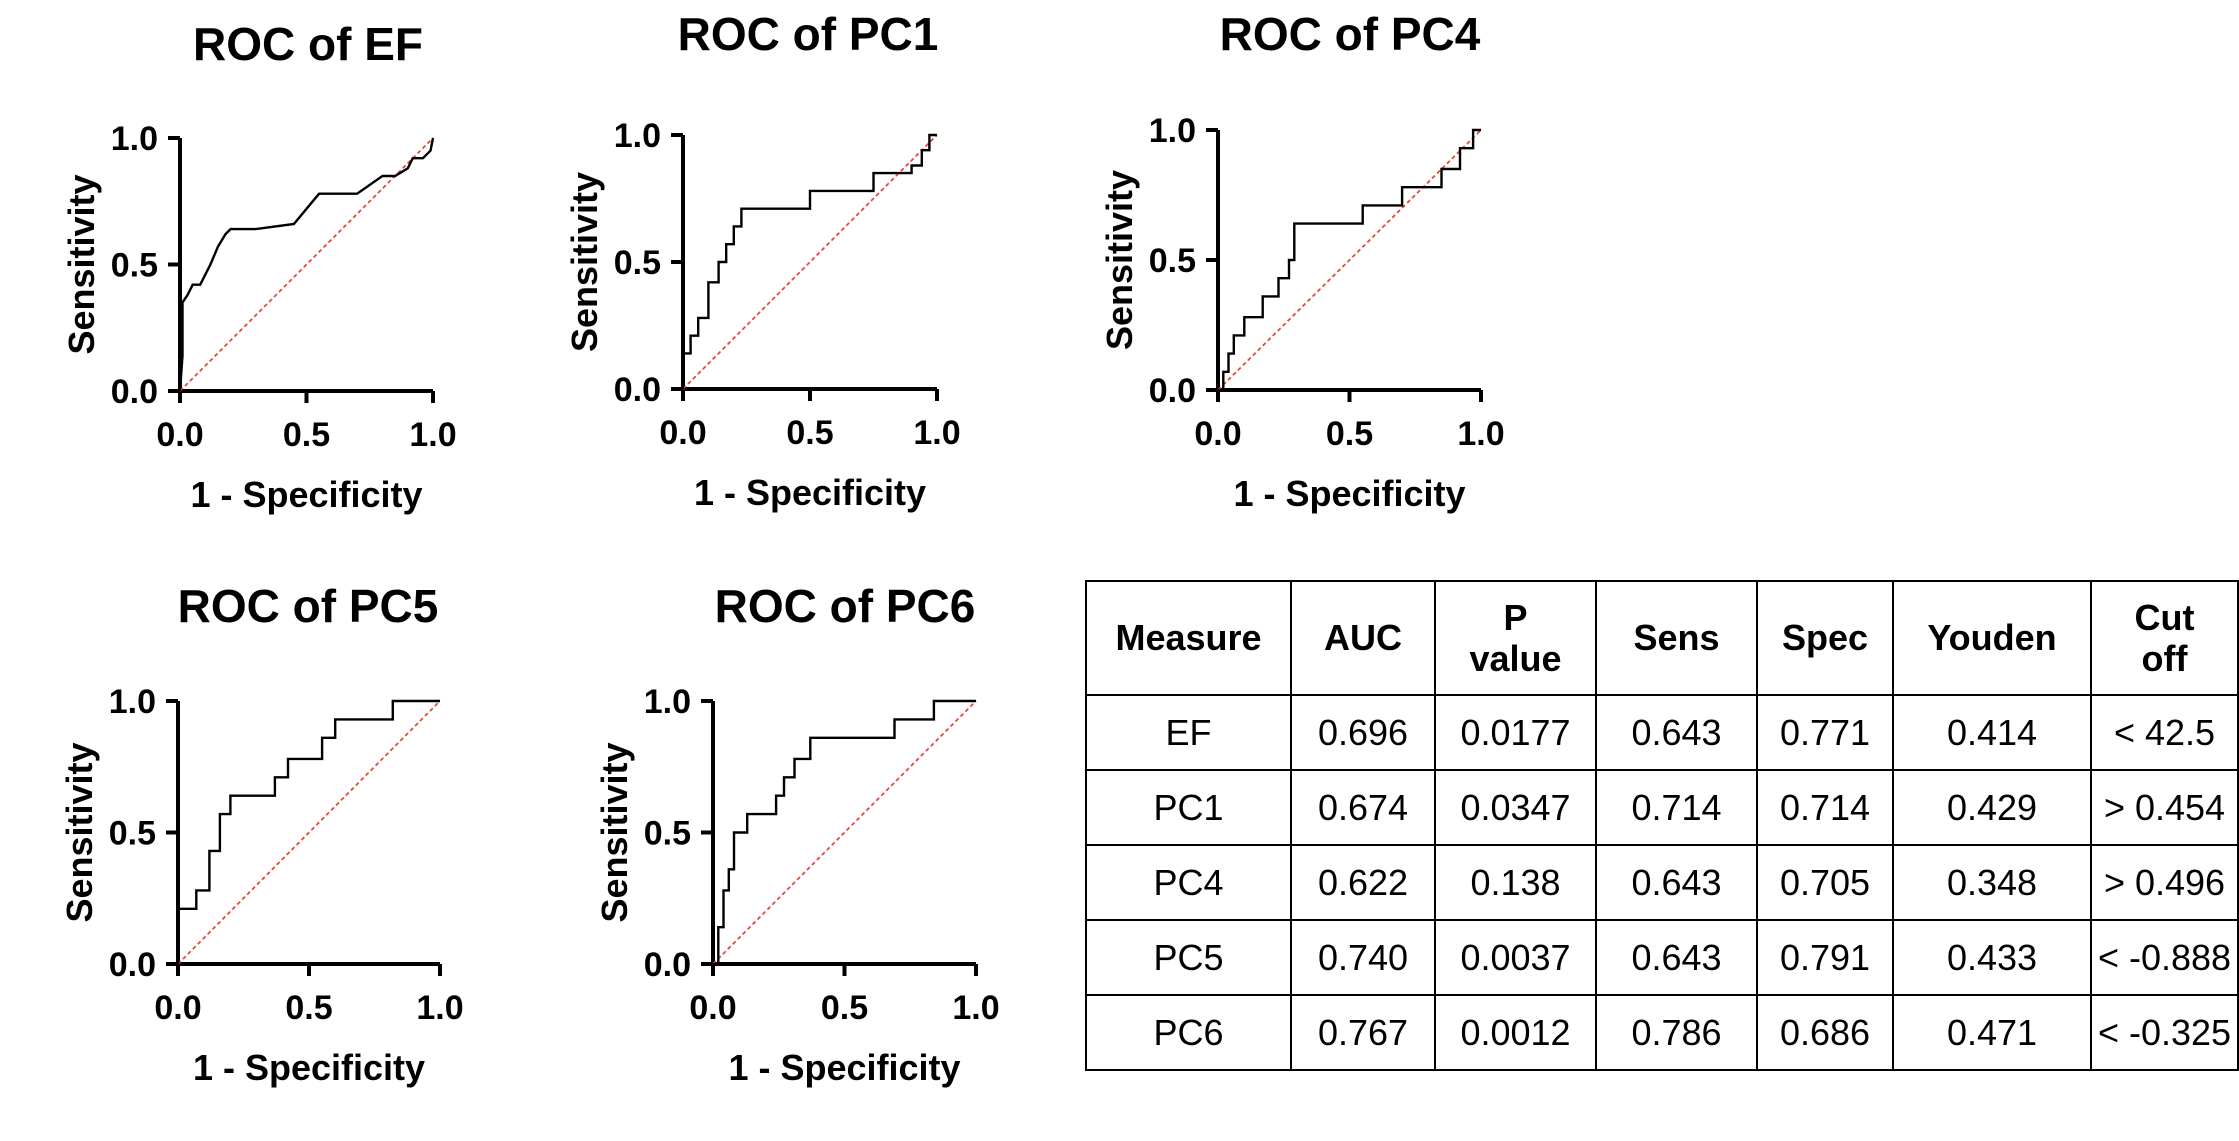 This screenshot has width=2239, height=1141. I want to click on cell-cut-off: < -0.325, so click(2164, 1032).